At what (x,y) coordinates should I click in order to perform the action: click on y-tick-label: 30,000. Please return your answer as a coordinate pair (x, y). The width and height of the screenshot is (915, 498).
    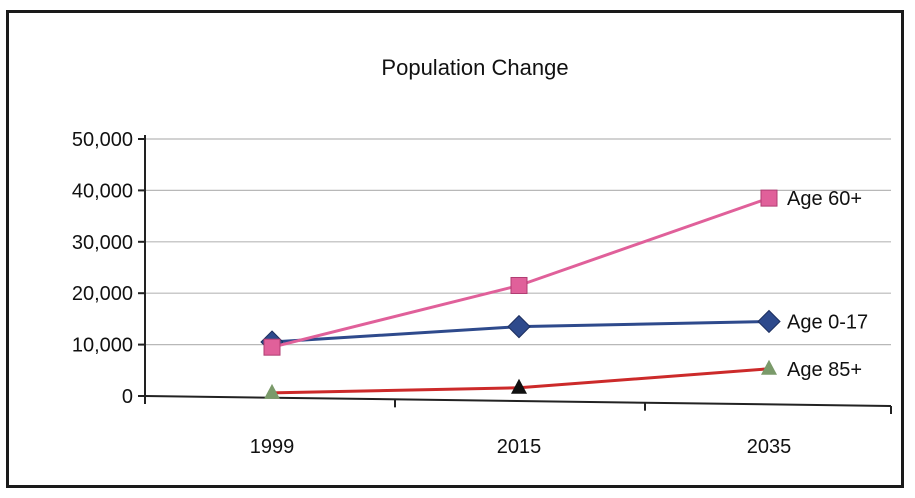
    Looking at the image, I should click on (102, 243).